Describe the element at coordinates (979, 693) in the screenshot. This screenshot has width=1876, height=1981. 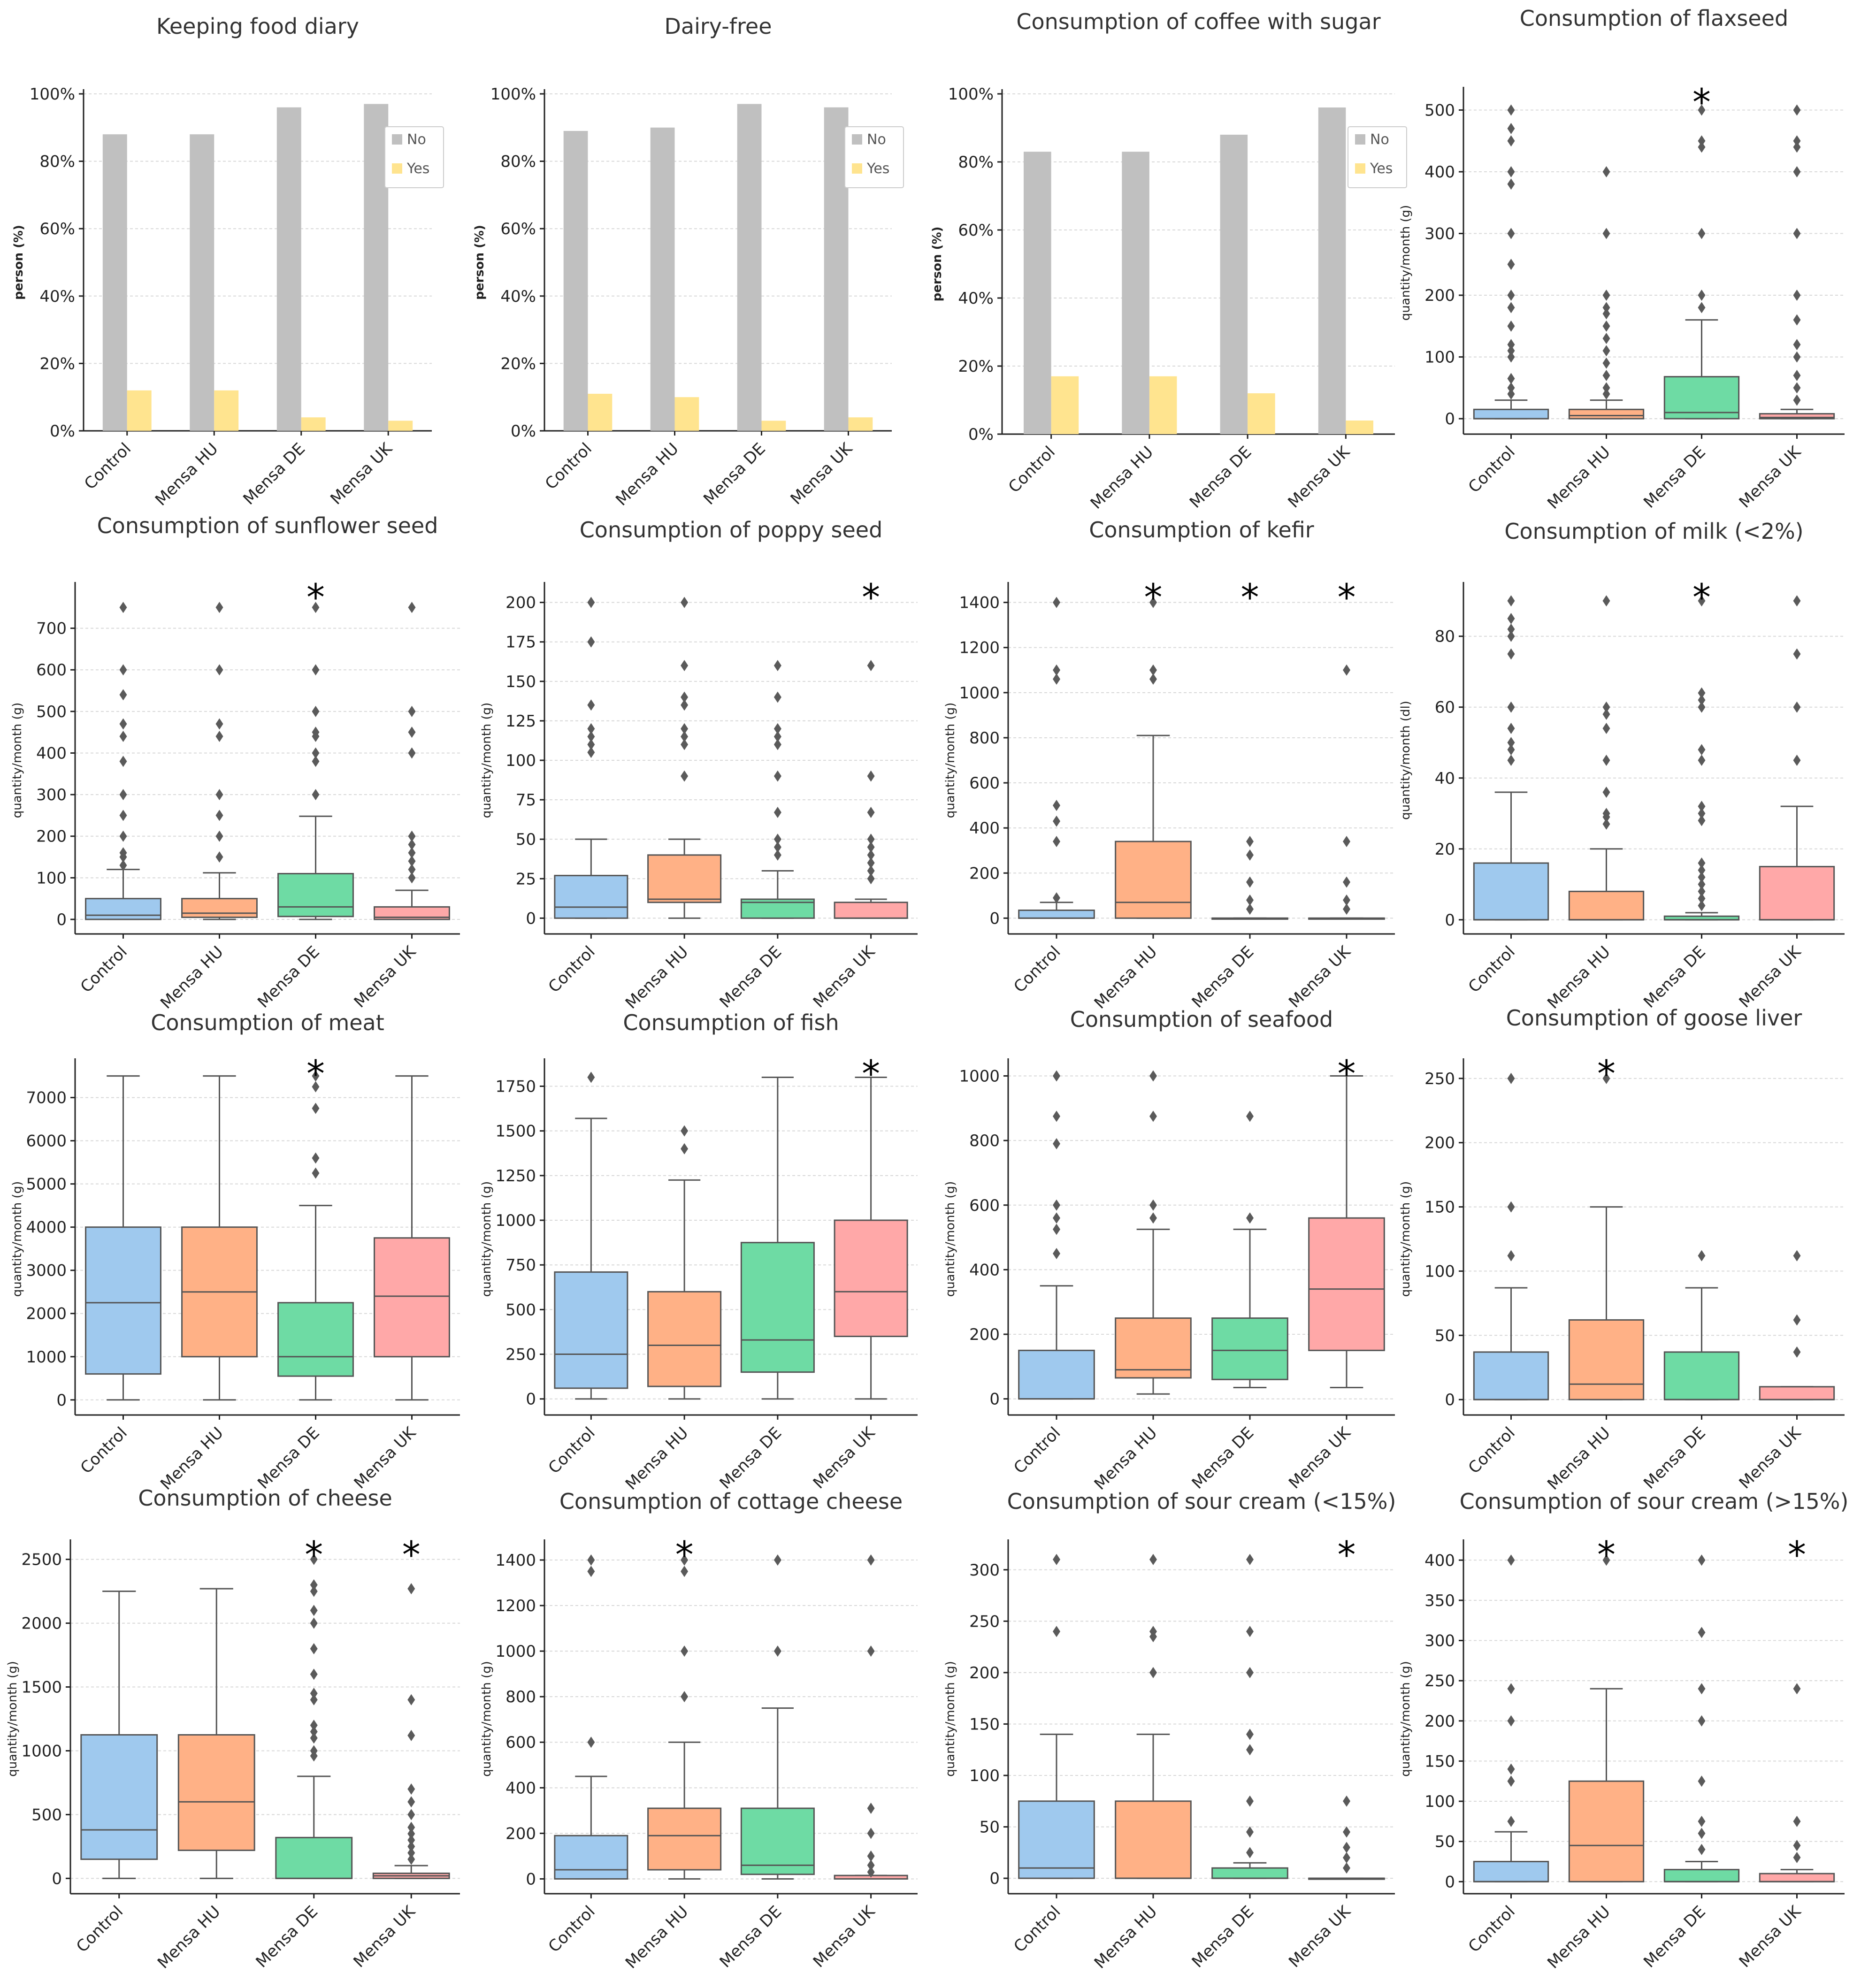
I see `y-tick-label: 1000` at that location.